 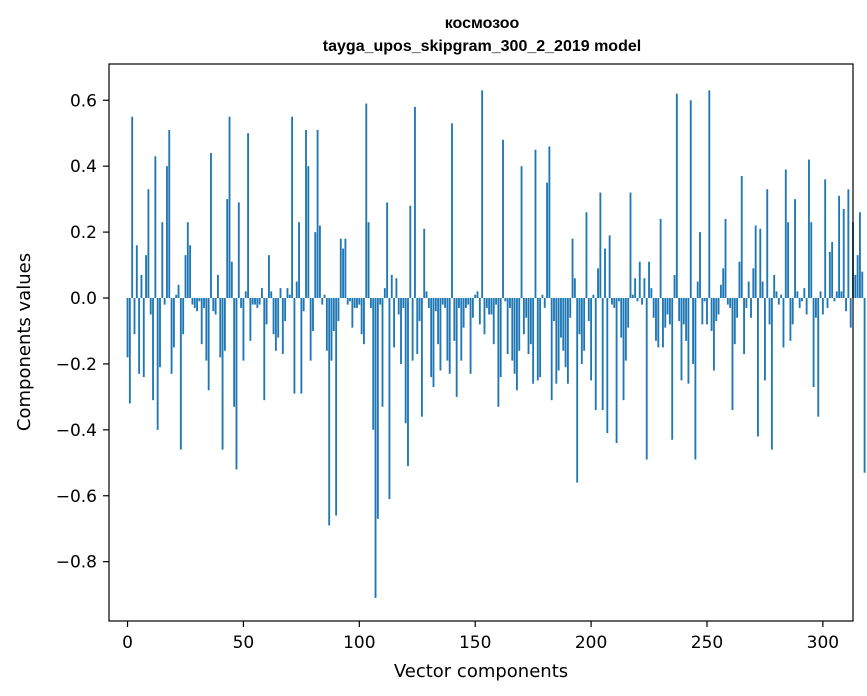 What do you see at coordinates (707, 643) in the screenshot?
I see `x-tick-label: 250` at bounding box center [707, 643].